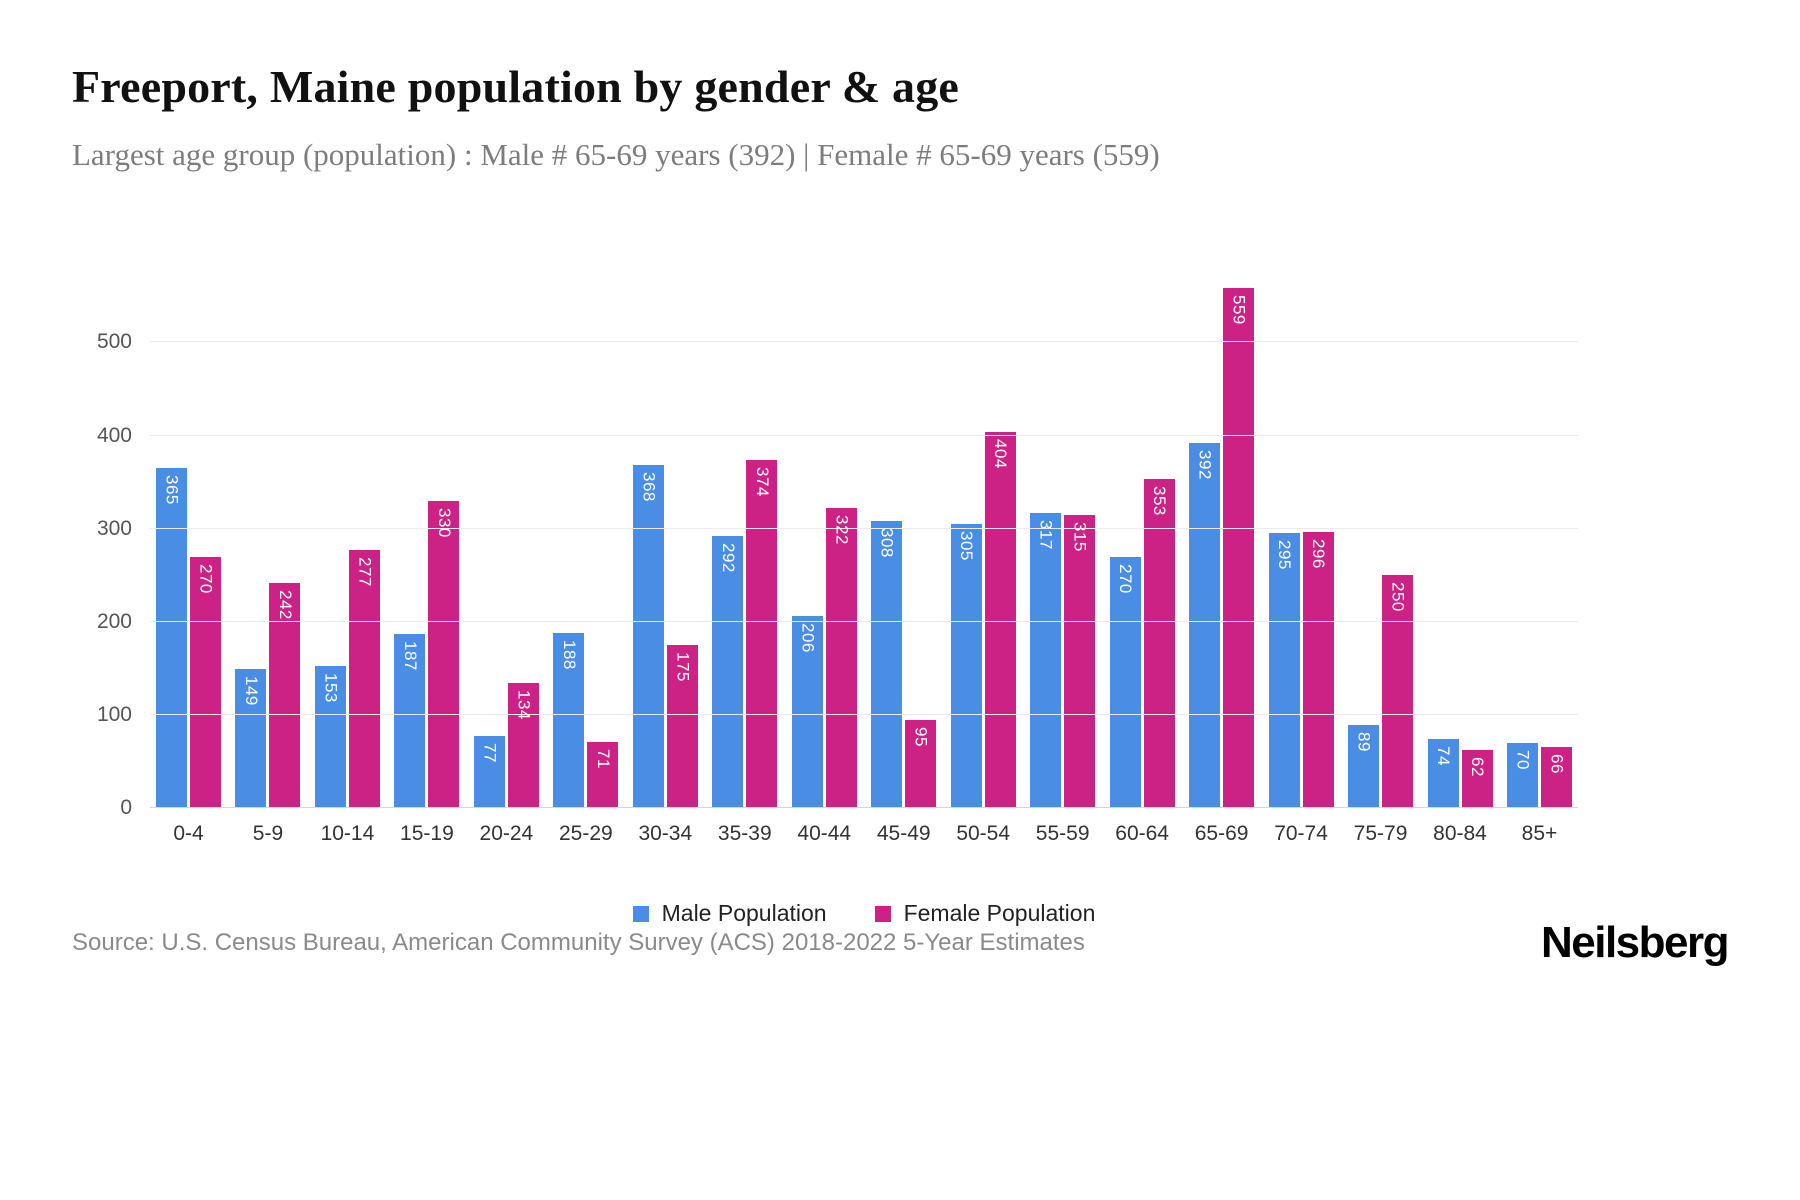 The image size is (1800, 1200). What do you see at coordinates (744, 833) in the screenshot?
I see `x-axis-label-35-39: 35-39` at bounding box center [744, 833].